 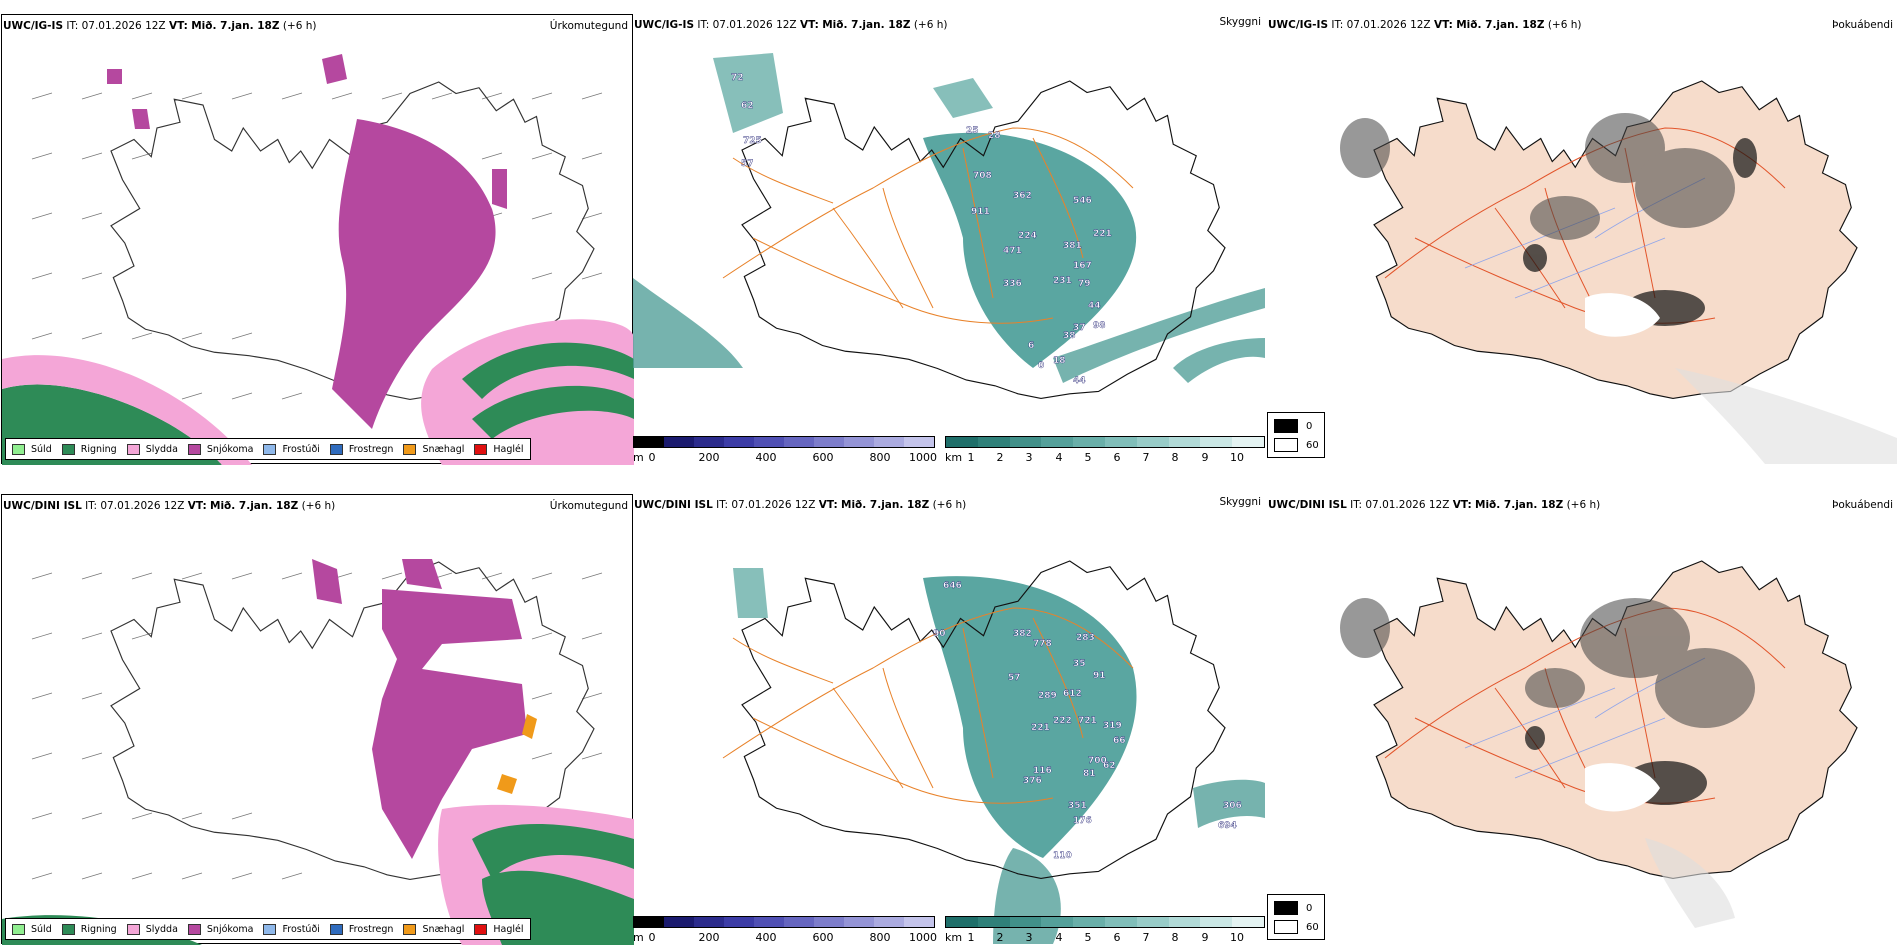 I want to click on height-label: 98, so click(x=1099, y=326).